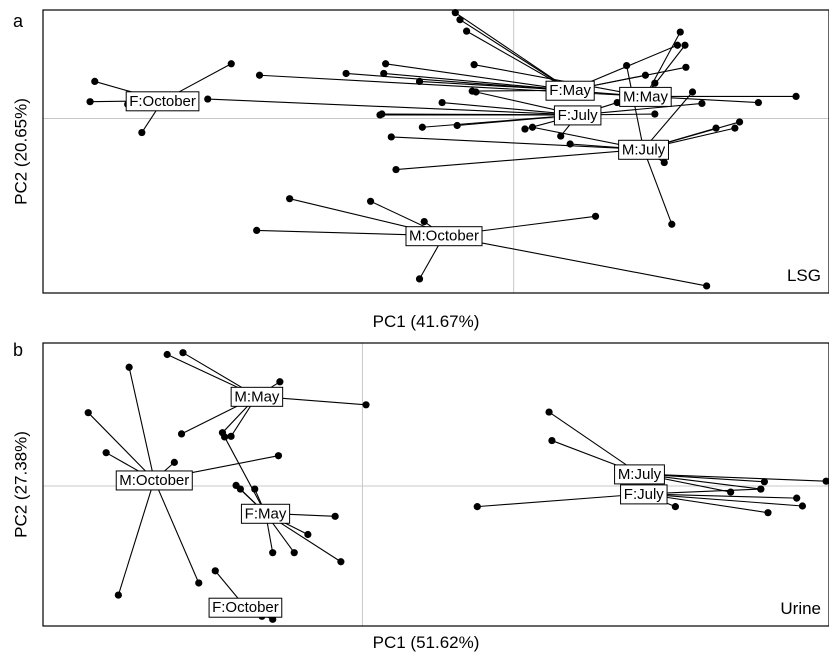 Image resolution: width=829 pixels, height=657 pixels. Describe the element at coordinates (804, 275) in the screenshot. I see `panel-tag: LSG` at that location.